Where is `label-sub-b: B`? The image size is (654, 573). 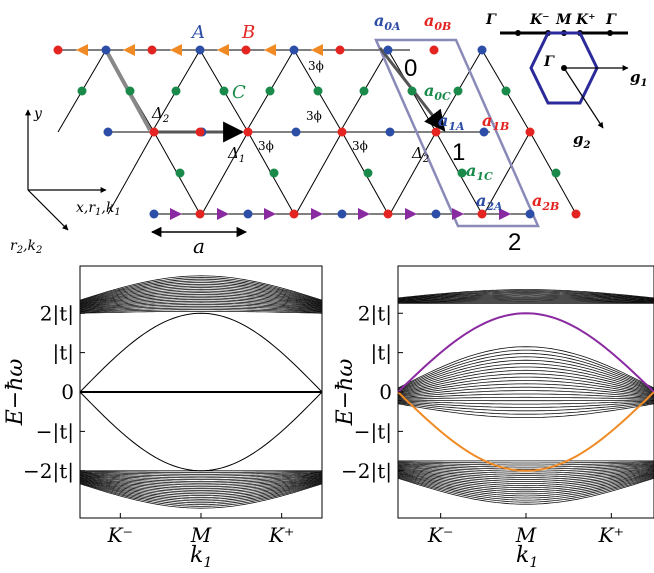
label-sub-b: B is located at coordinates (248, 32).